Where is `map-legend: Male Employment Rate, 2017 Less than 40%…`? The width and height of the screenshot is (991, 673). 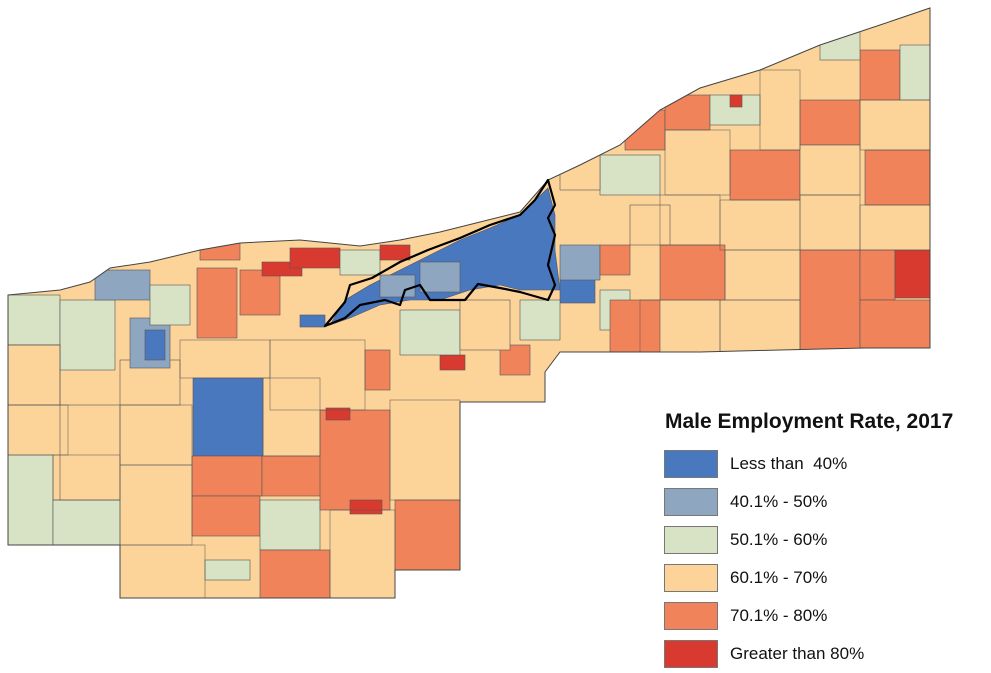
map-legend: Male Employment Rate, 2017 Less than 40%… is located at coordinates (826, 541).